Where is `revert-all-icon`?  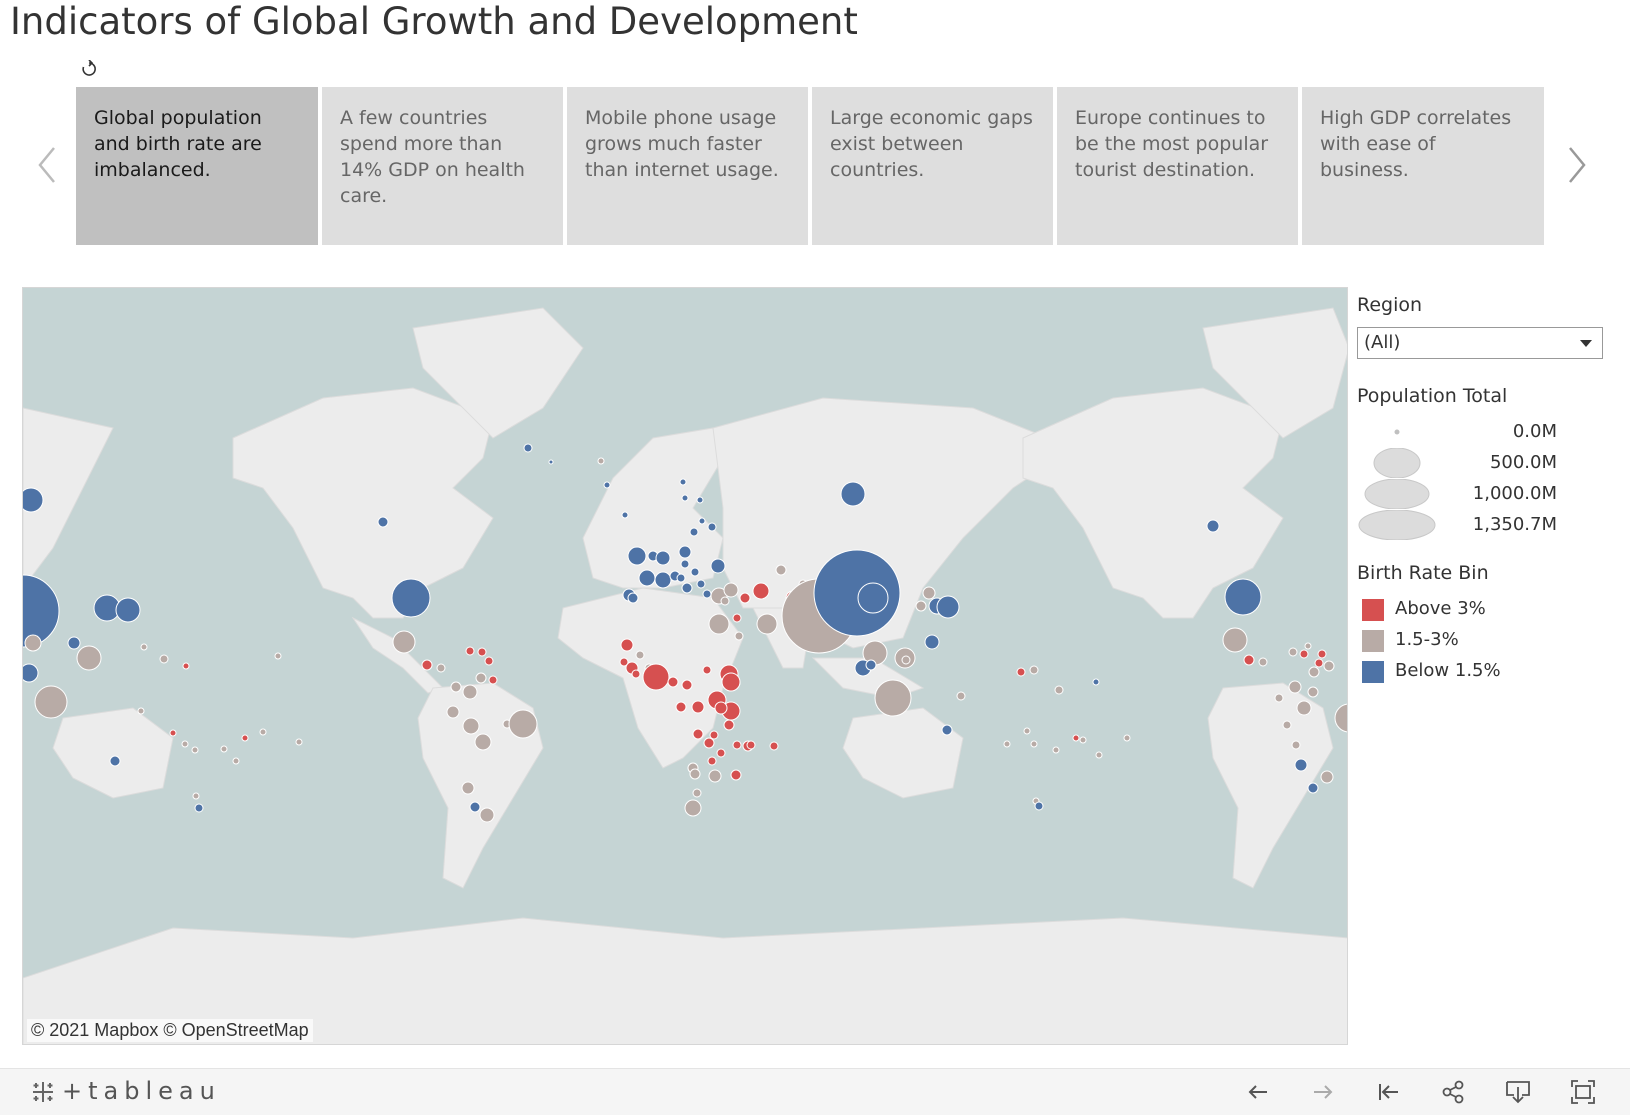
revert-all-icon is located at coordinates (1388, 1092).